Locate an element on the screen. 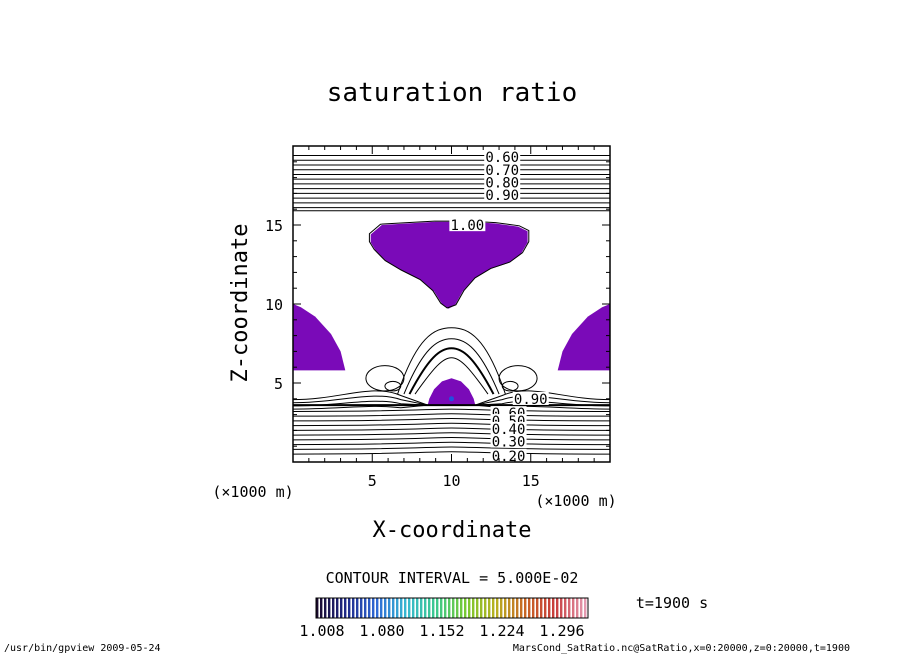 Image resolution: width=904 pixels, height=654 pixels. contour-label: 0.30 is located at coordinates (509, 443).